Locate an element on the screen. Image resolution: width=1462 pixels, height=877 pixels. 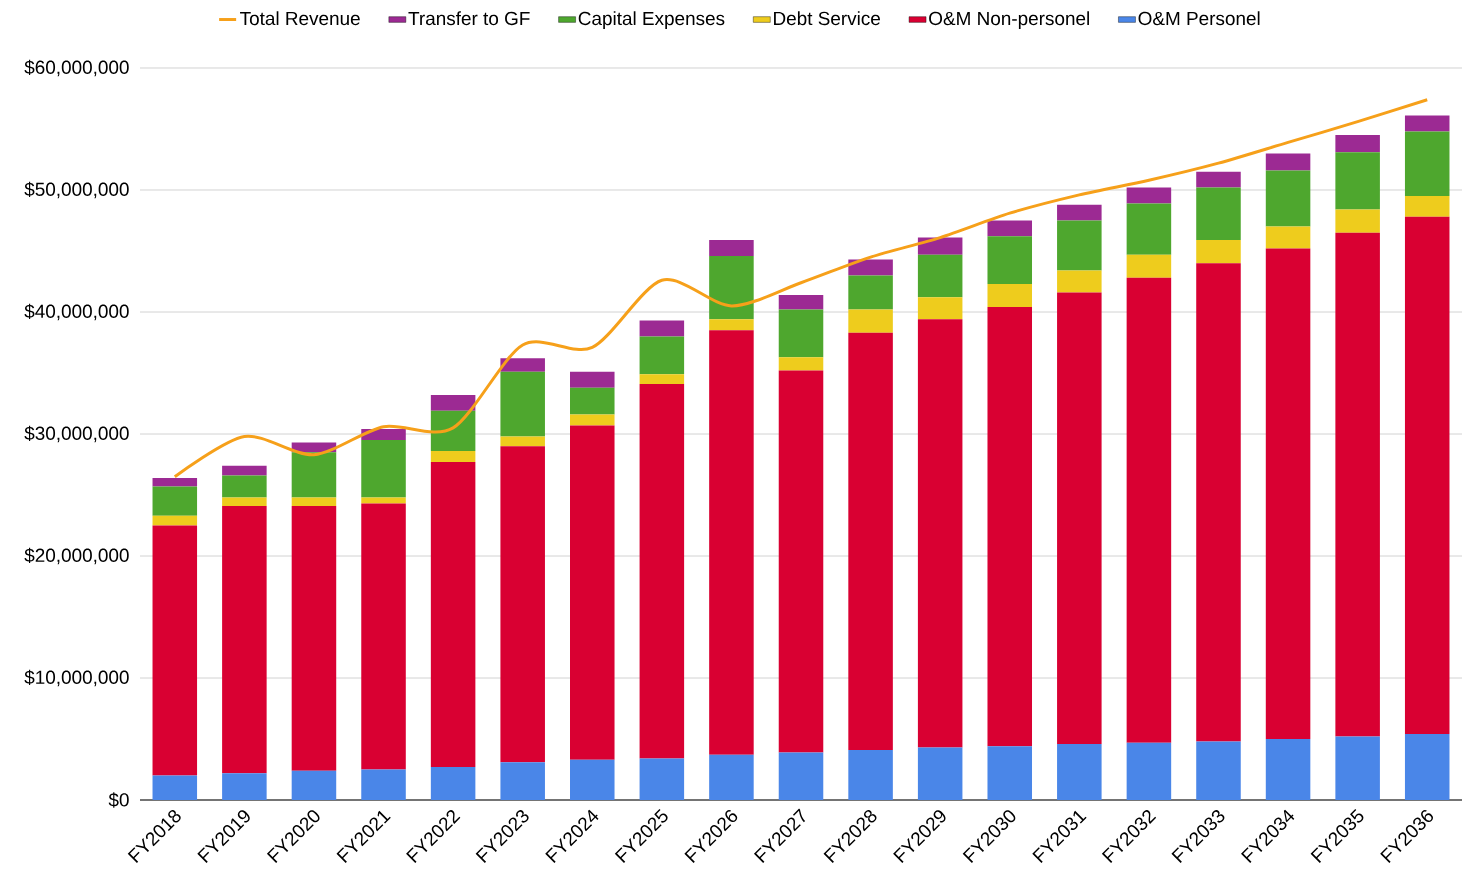
y-tick-label: $0 is located at coordinates (118, 800).